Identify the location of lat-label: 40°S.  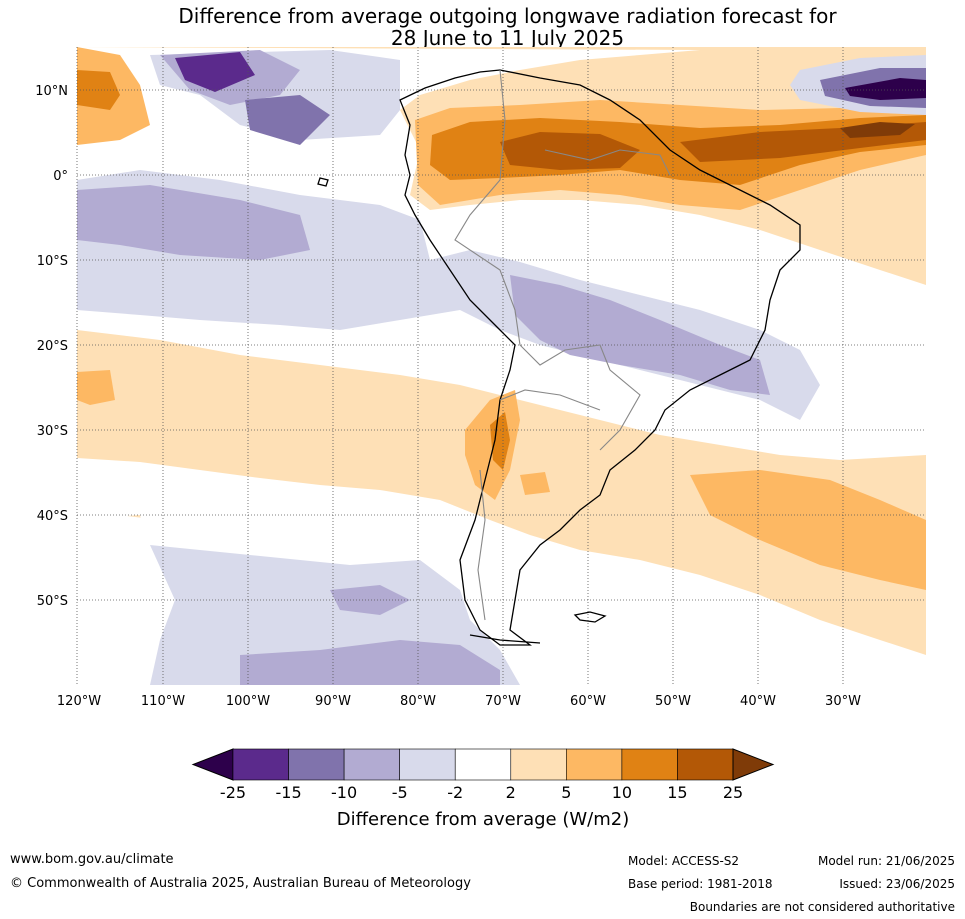
(52, 516).